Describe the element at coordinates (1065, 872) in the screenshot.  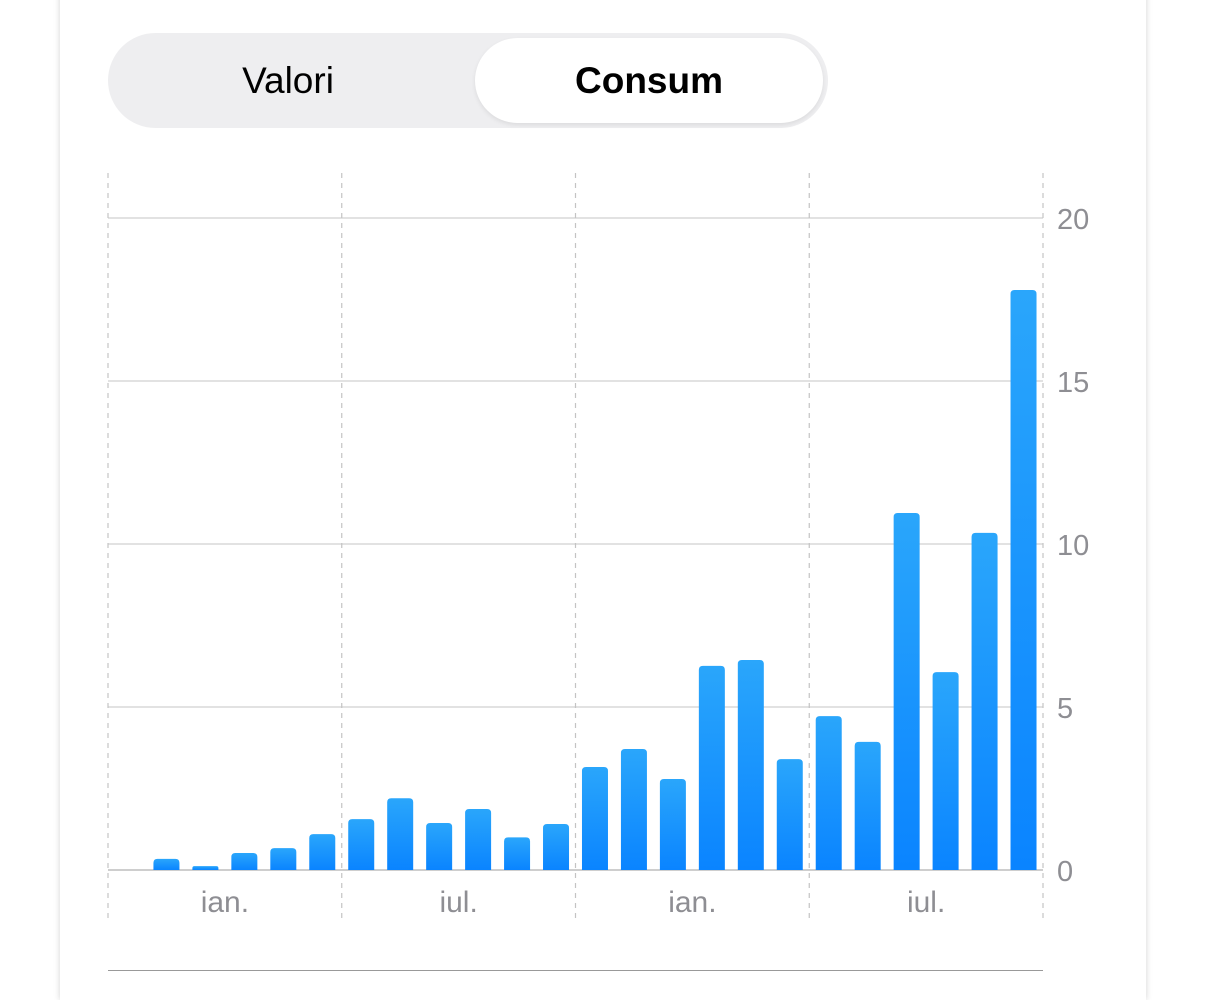
I see `y-tick-label: 0` at that location.